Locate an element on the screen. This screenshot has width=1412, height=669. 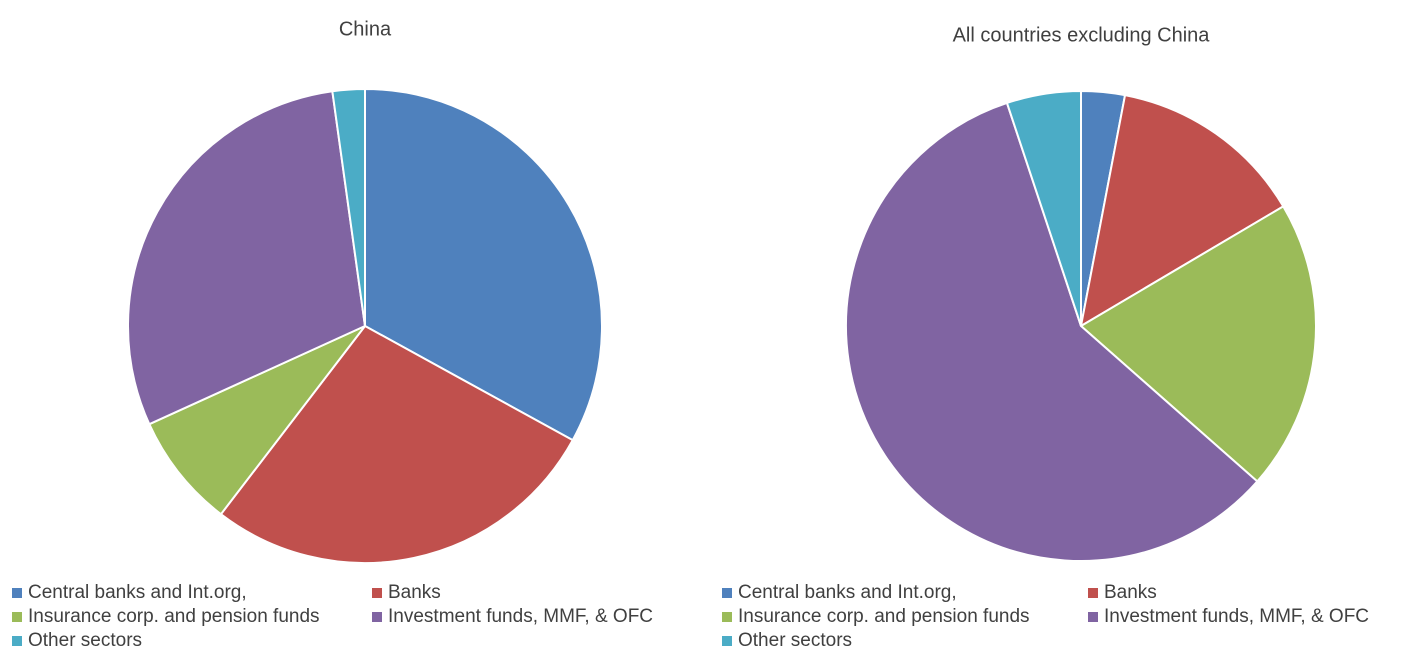
chart-title: All countries excluding China is located at coordinates (1082, 35).